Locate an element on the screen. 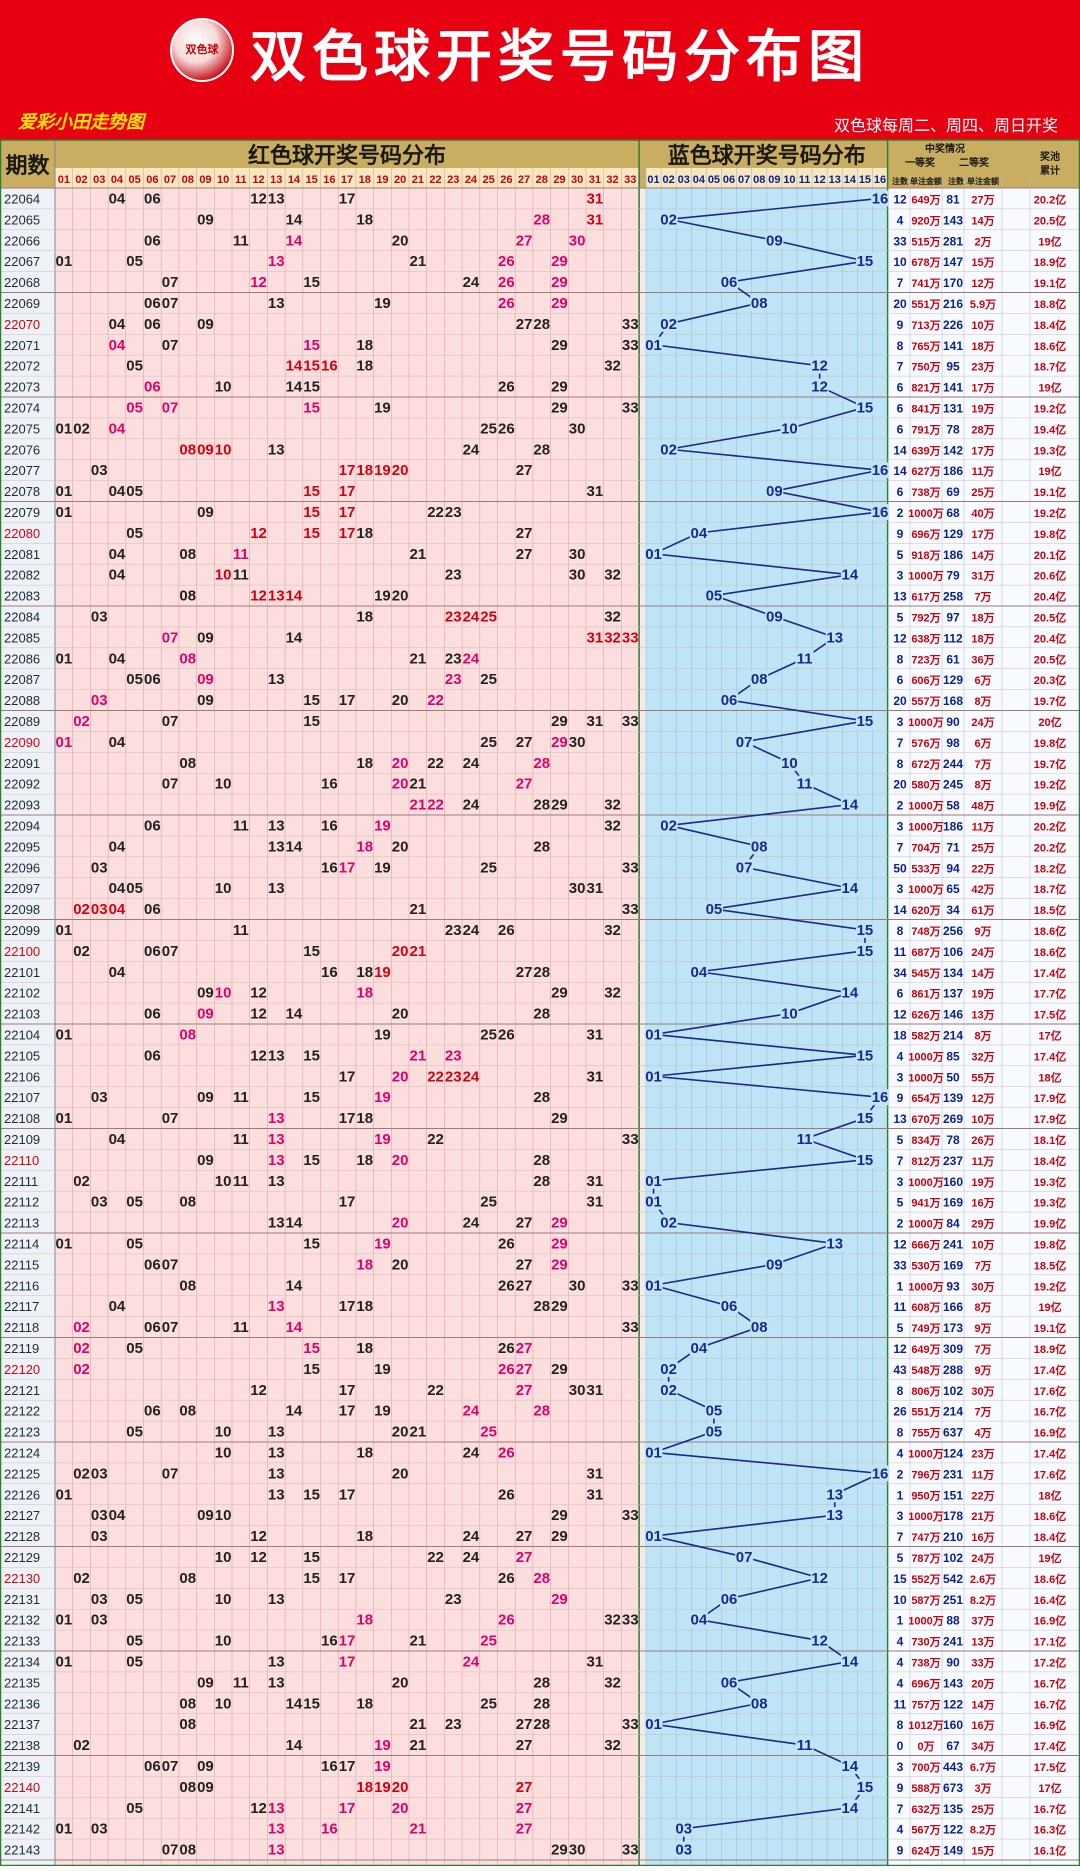  red-ball-number: 33 is located at coordinates (630, 1620).